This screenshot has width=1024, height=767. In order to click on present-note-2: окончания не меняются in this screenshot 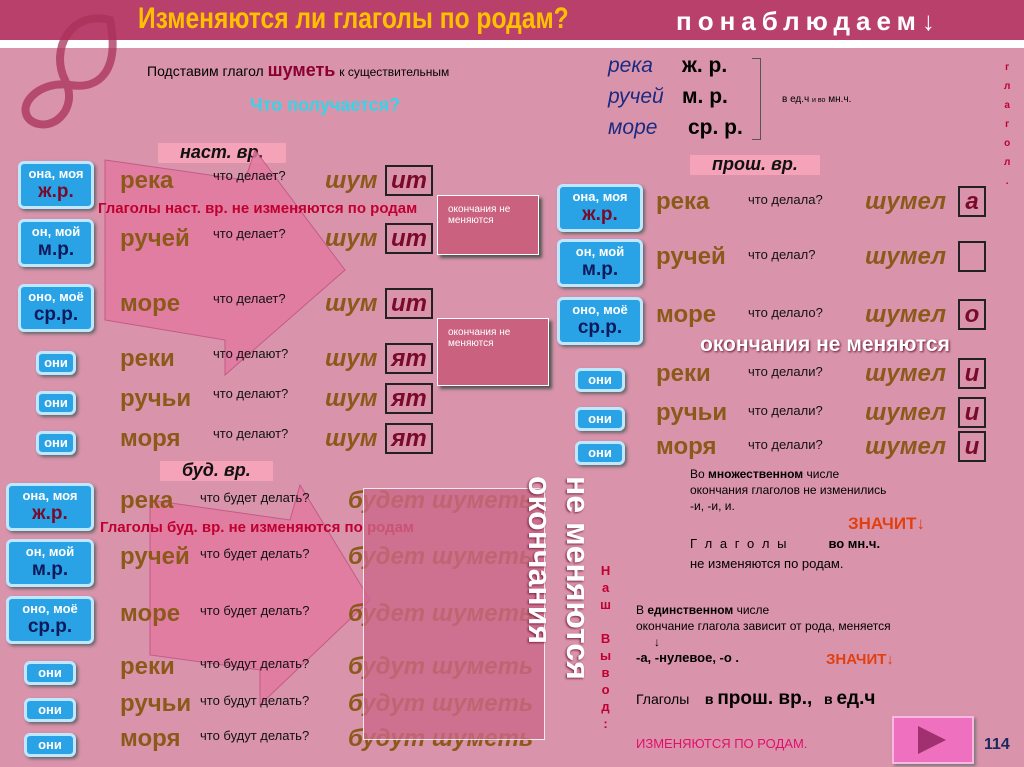, I will do `click(493, 352)`.